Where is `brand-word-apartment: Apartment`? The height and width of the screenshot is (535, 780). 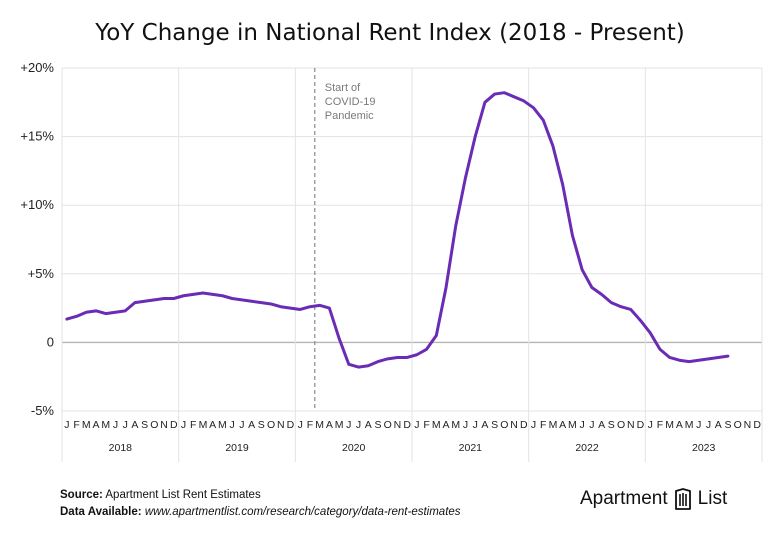
brand-word-apartment: Apartment is located at coordinates (624, 498).